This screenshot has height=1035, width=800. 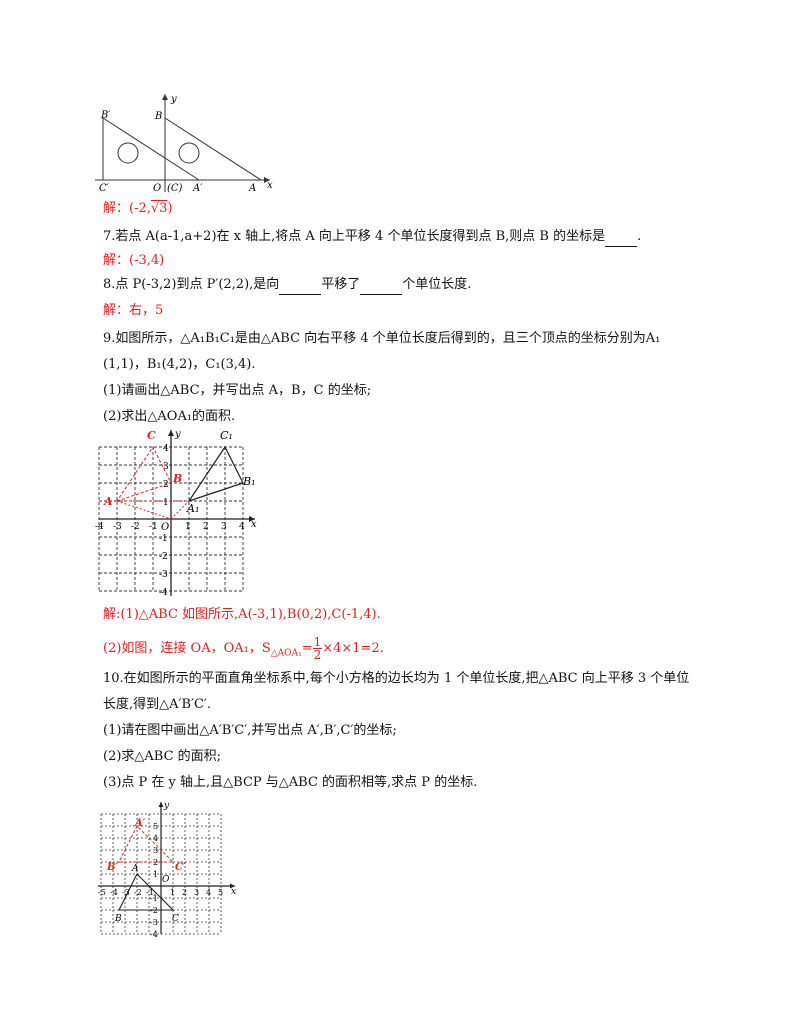 I want to click on translation-figure-top: B′ B y C′ O (C) A′ A x, so click(x=184, y=143).